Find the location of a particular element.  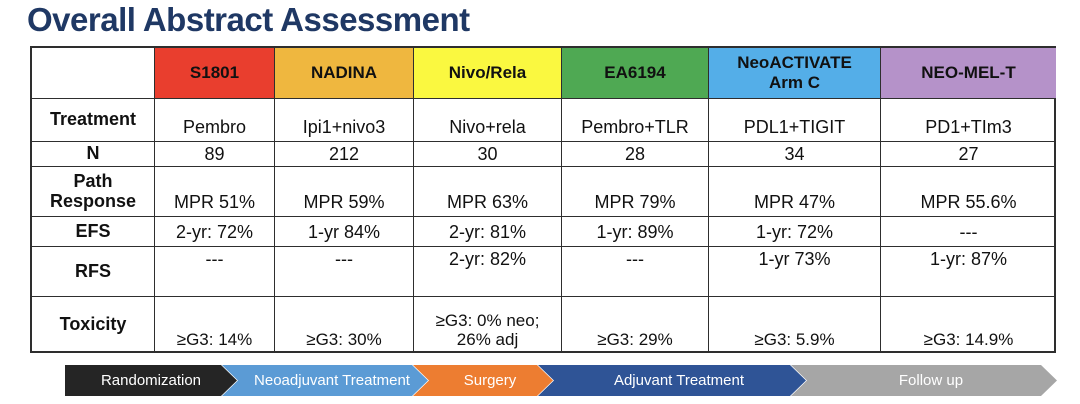

table-cell: MPR 63% is located at coordinates (488, 192).